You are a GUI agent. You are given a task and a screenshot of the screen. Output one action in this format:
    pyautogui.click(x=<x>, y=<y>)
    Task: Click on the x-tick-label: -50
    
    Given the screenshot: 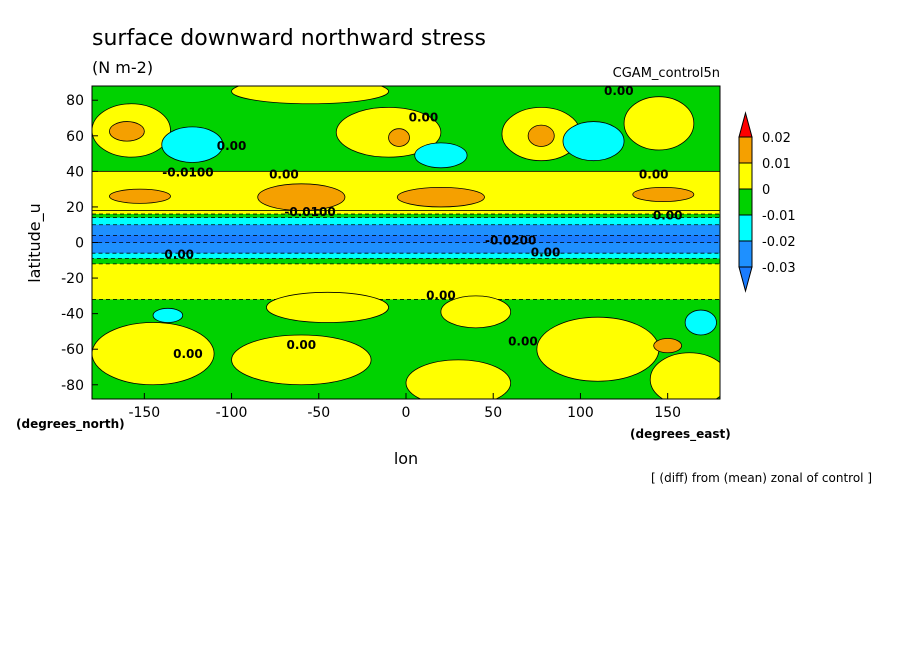 What is the action you would take?
    pyautogui.click(x=318, y=413)
    